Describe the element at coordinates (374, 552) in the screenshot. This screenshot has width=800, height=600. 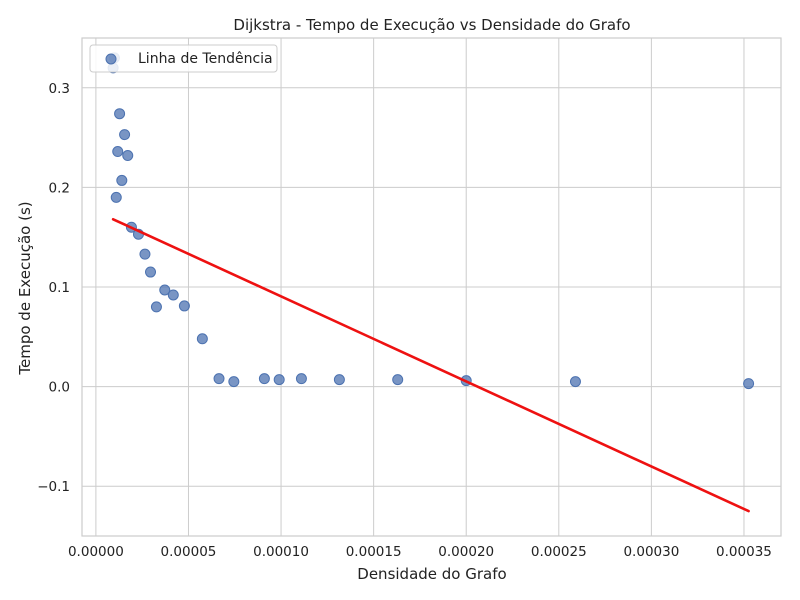
I see `x-tick-label: 0.00015` at that location.